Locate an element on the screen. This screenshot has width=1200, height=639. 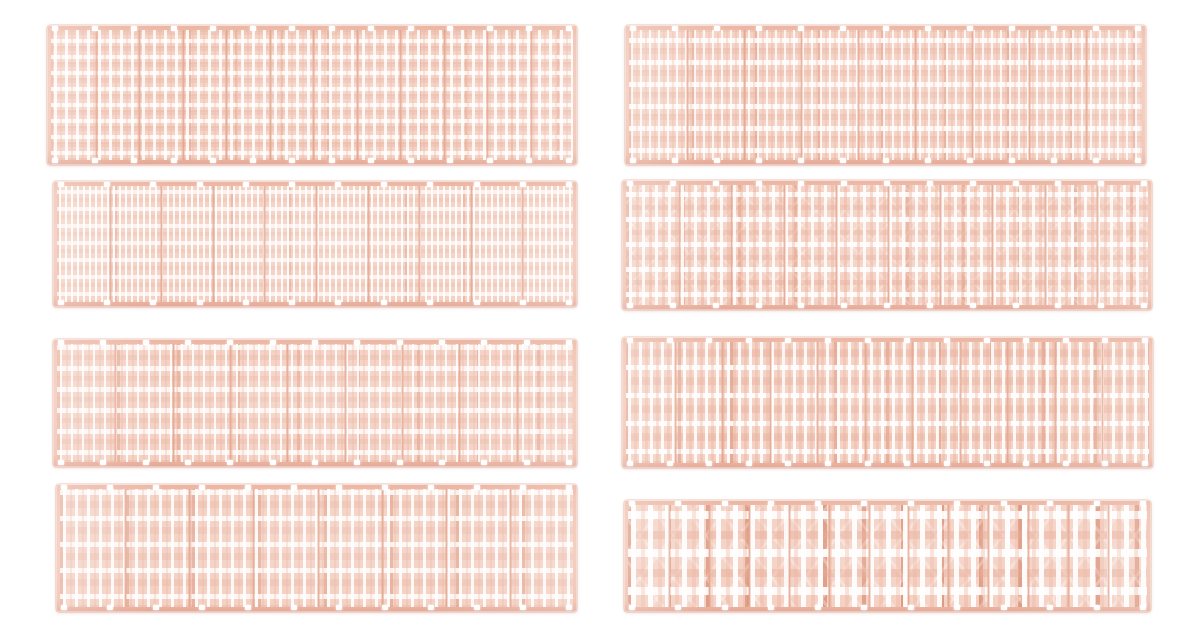
etched-pattern-tall-cell-array is located at coordinates (316, 548).